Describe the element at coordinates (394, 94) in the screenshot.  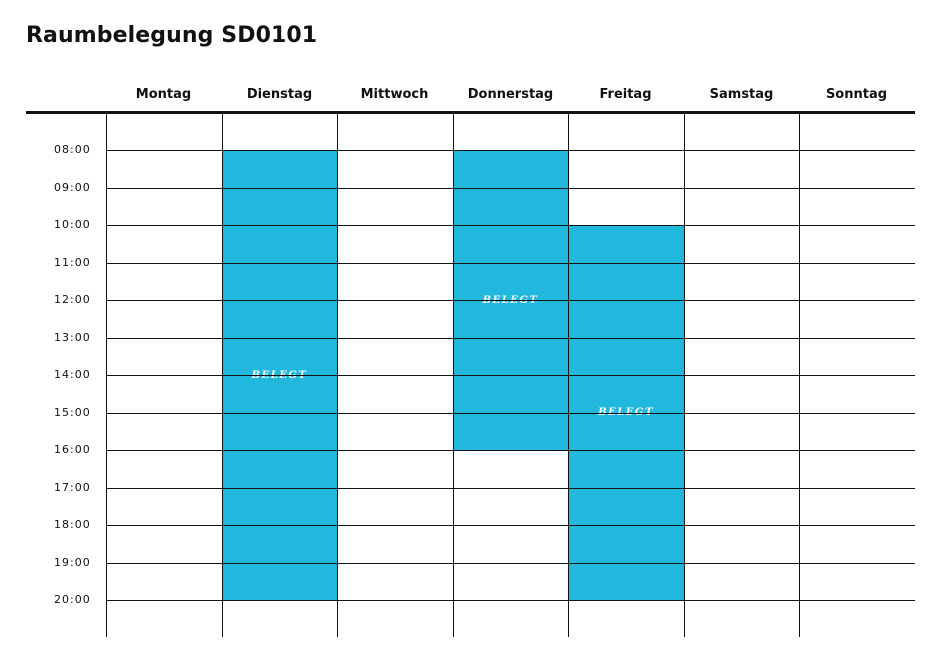
I see `day-header-mittwoch: Mittwoch` at that location.